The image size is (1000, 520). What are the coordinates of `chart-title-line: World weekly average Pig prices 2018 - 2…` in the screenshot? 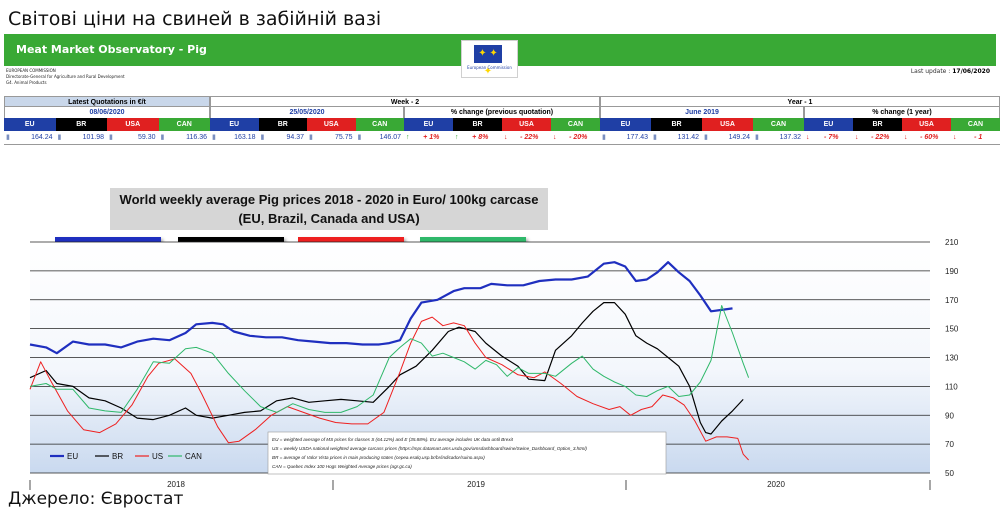 It's located at (329, 199).